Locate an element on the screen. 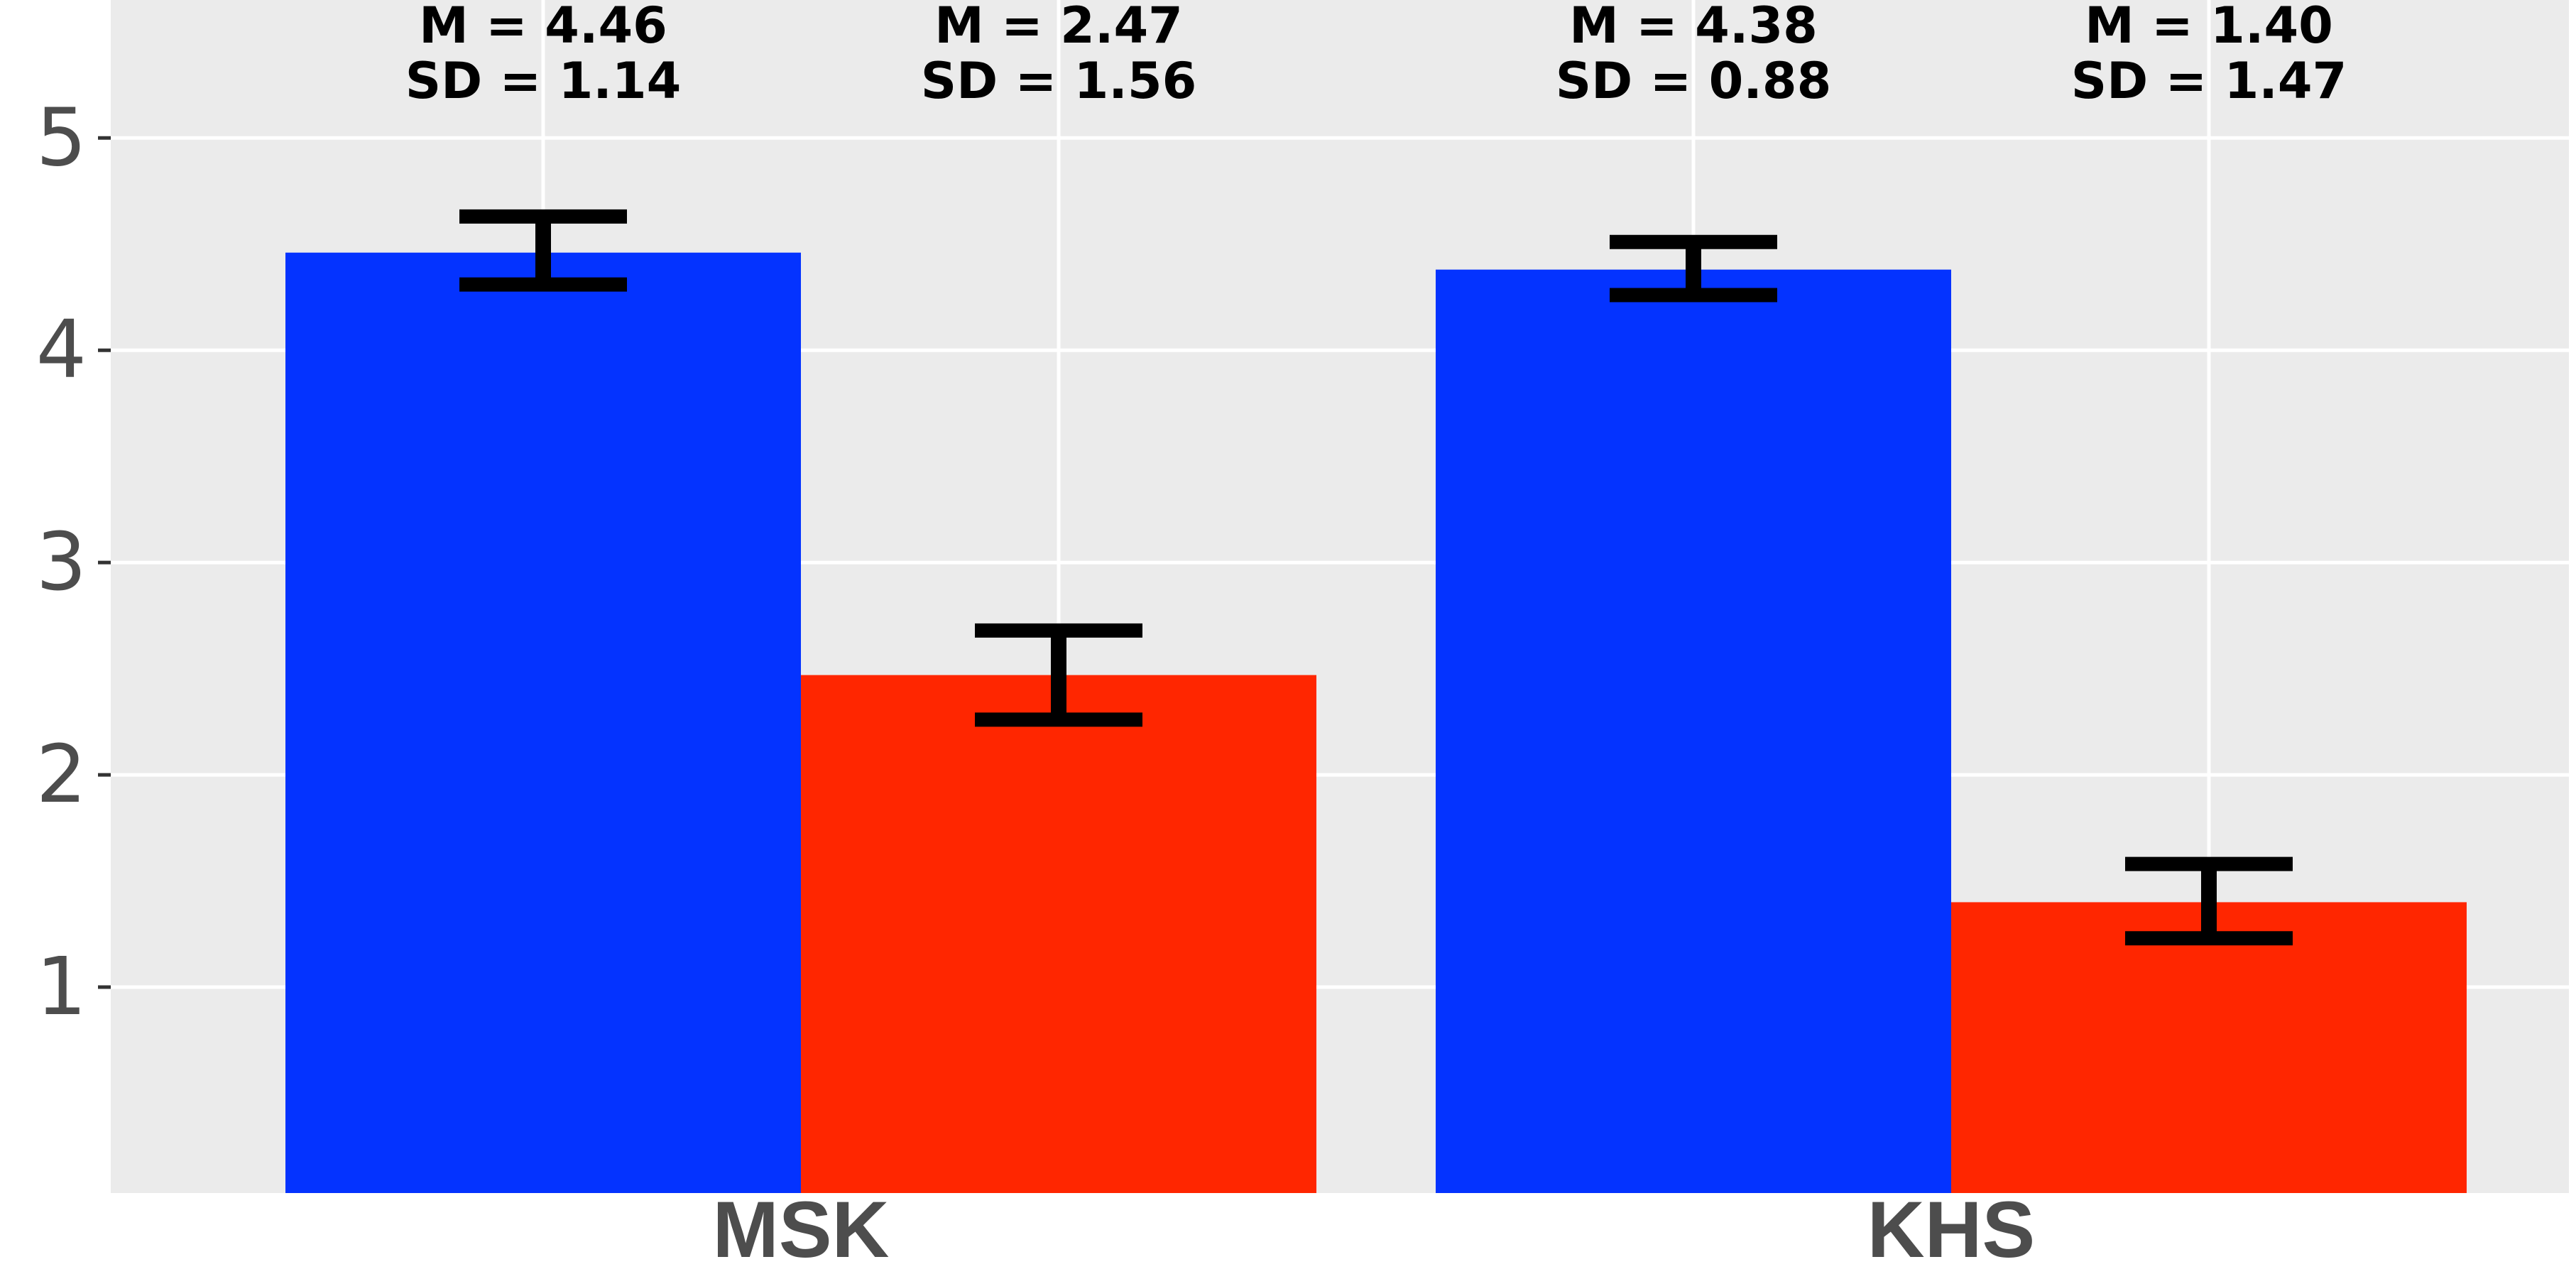  x-category-label-khs: KHS is located at coordinates (1951, 1229).